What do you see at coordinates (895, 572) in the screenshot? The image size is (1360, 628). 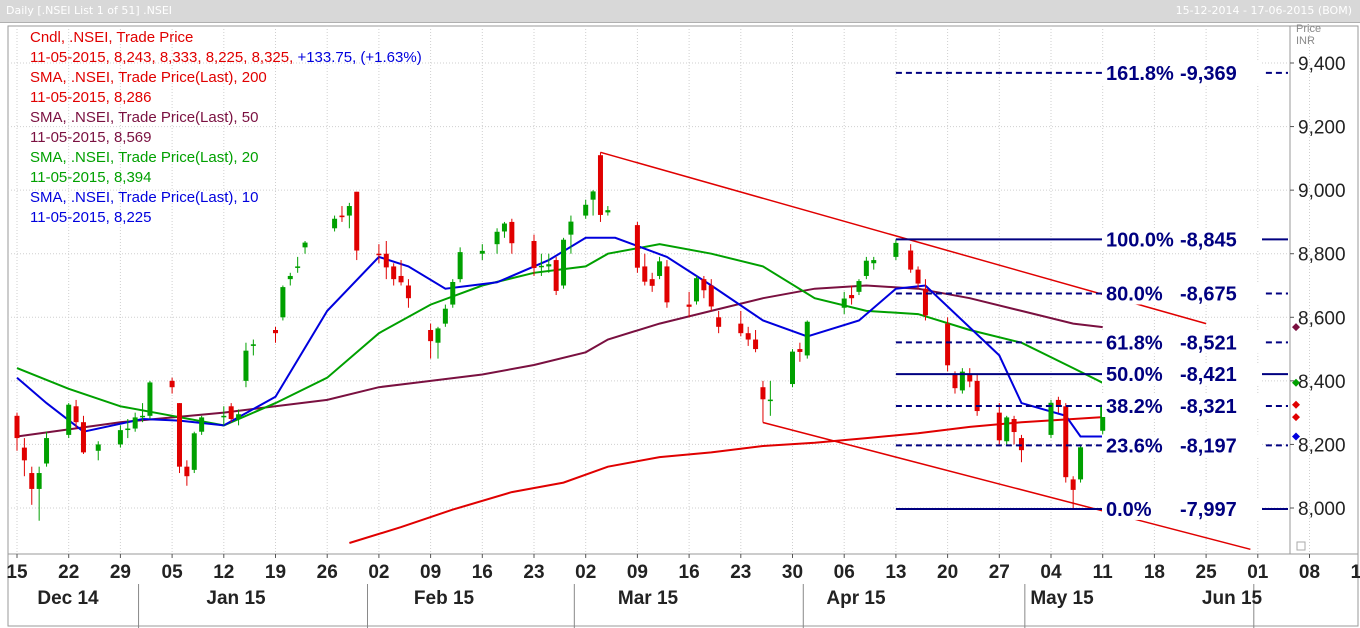 I see `x-day-label: 13` at bounding box center [895, 572].